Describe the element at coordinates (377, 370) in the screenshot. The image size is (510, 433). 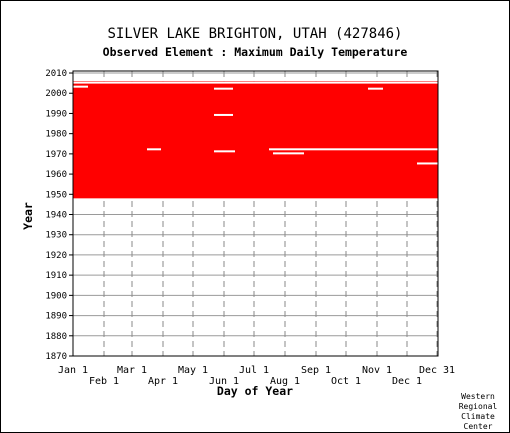
I see `x-tick-label: Nov 1` at that location.